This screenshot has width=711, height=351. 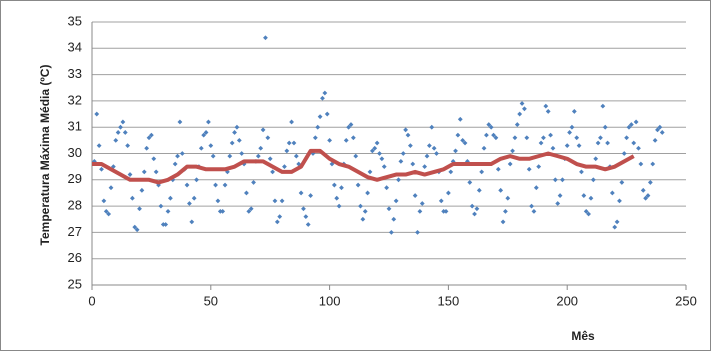 What do you see at coordinates (75, 20) in the screenshot?
I see `y-tick-label: 35` at bounding box center [75, 20].